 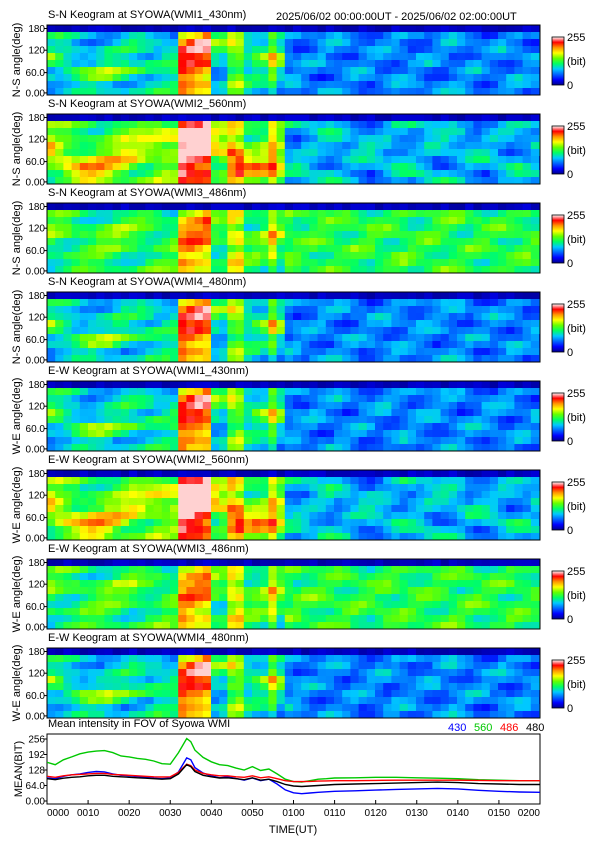 What do you see at coordinates (293, 238) in the screenshot?
I see `keogram-frame` at bounding box center [293, 238].